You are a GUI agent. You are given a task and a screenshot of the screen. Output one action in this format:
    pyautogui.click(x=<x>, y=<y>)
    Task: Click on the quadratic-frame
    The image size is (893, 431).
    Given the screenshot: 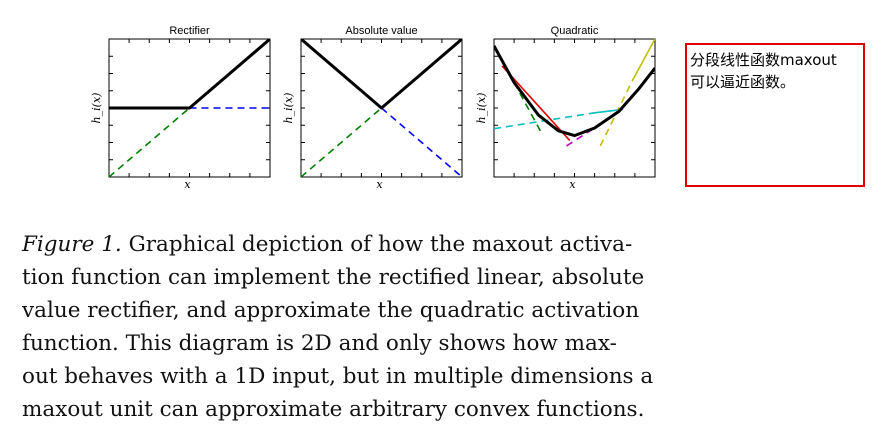 What is the action you would take?
    pyautogui.click(x=574, y=108)
    